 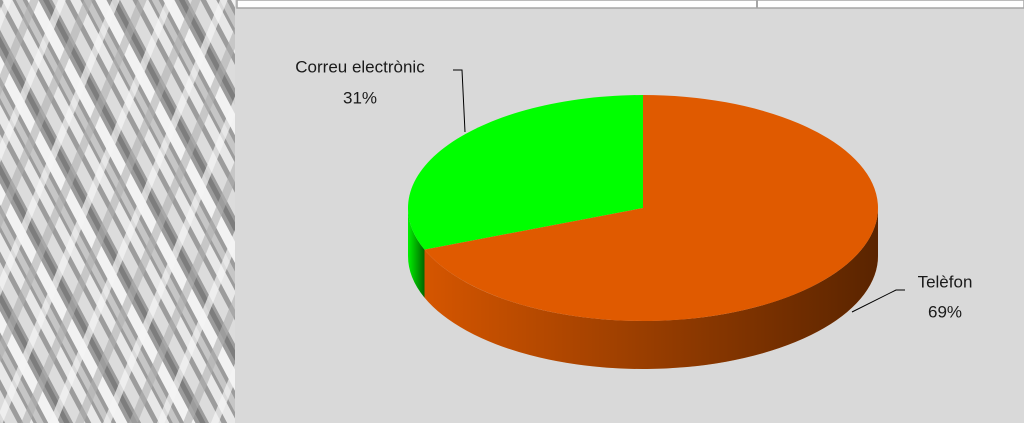 What do you see at coordinates (360, 66) in the screenshot?
I see `slice-label: Correu electrònic` at bounding box center [360, 66].